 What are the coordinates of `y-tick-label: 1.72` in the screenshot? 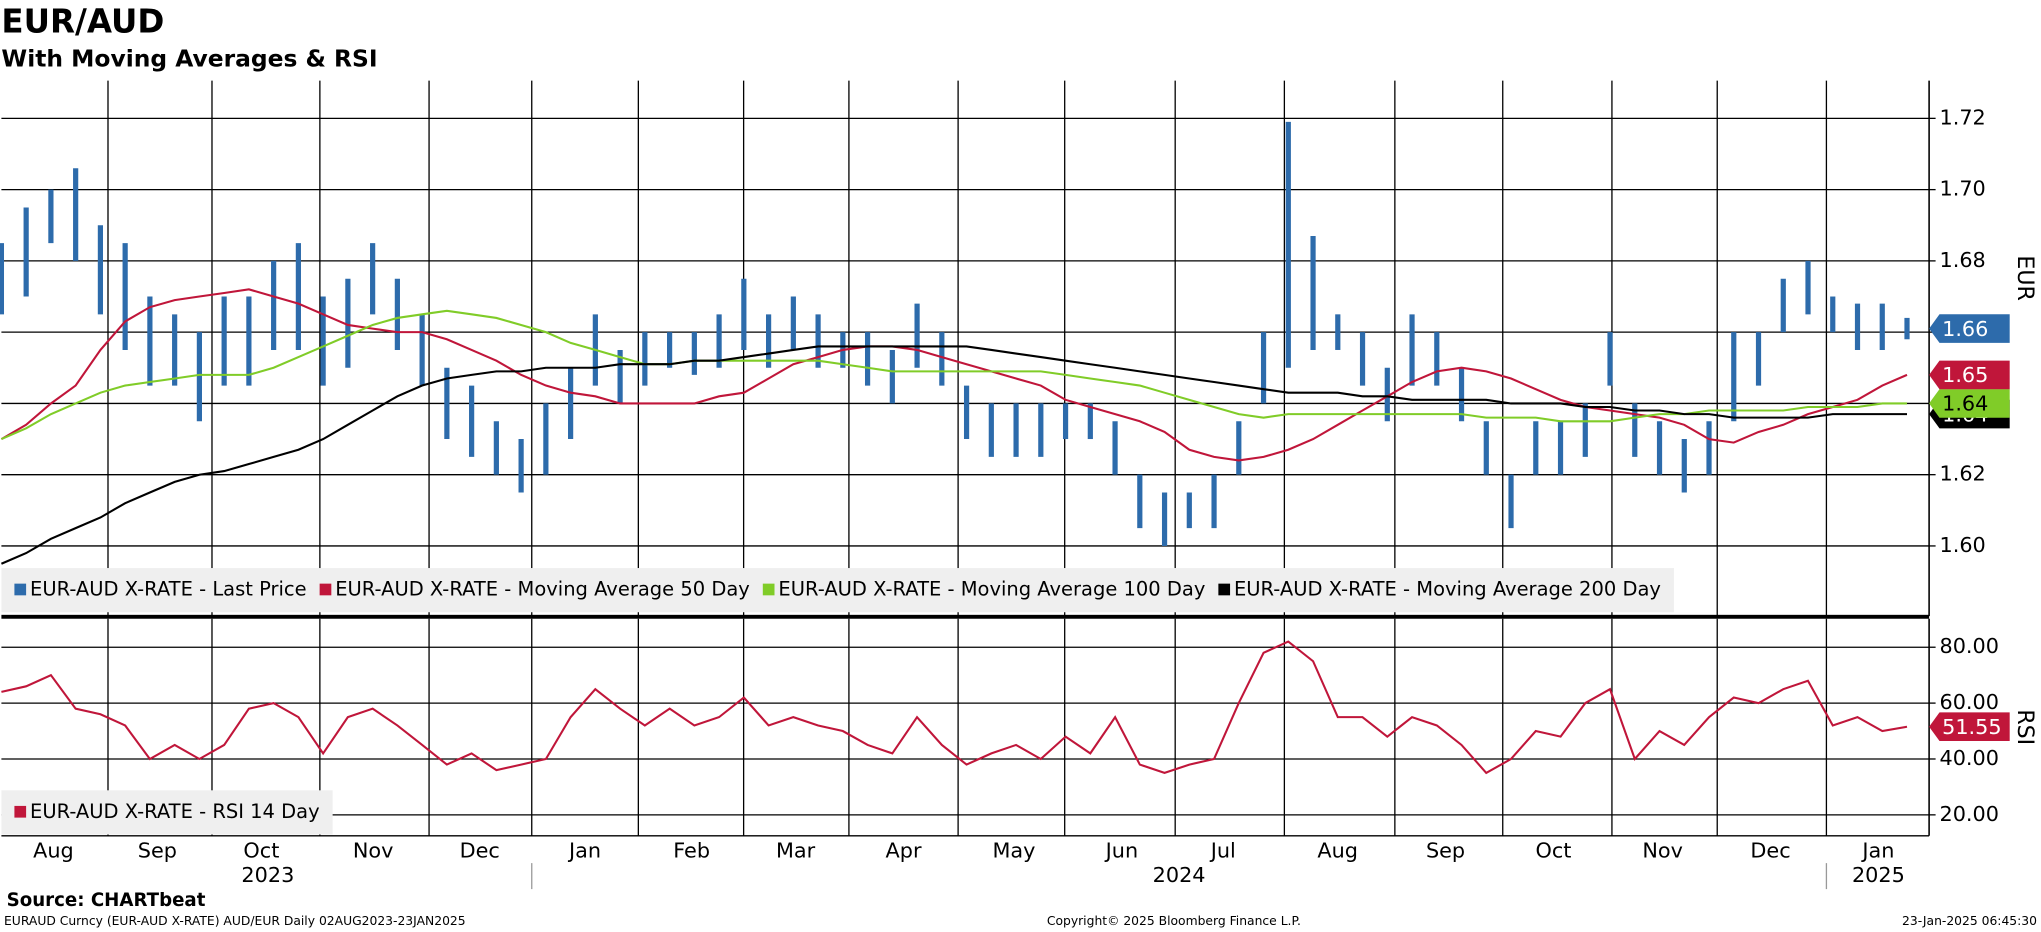 It's located at (1963, 117).